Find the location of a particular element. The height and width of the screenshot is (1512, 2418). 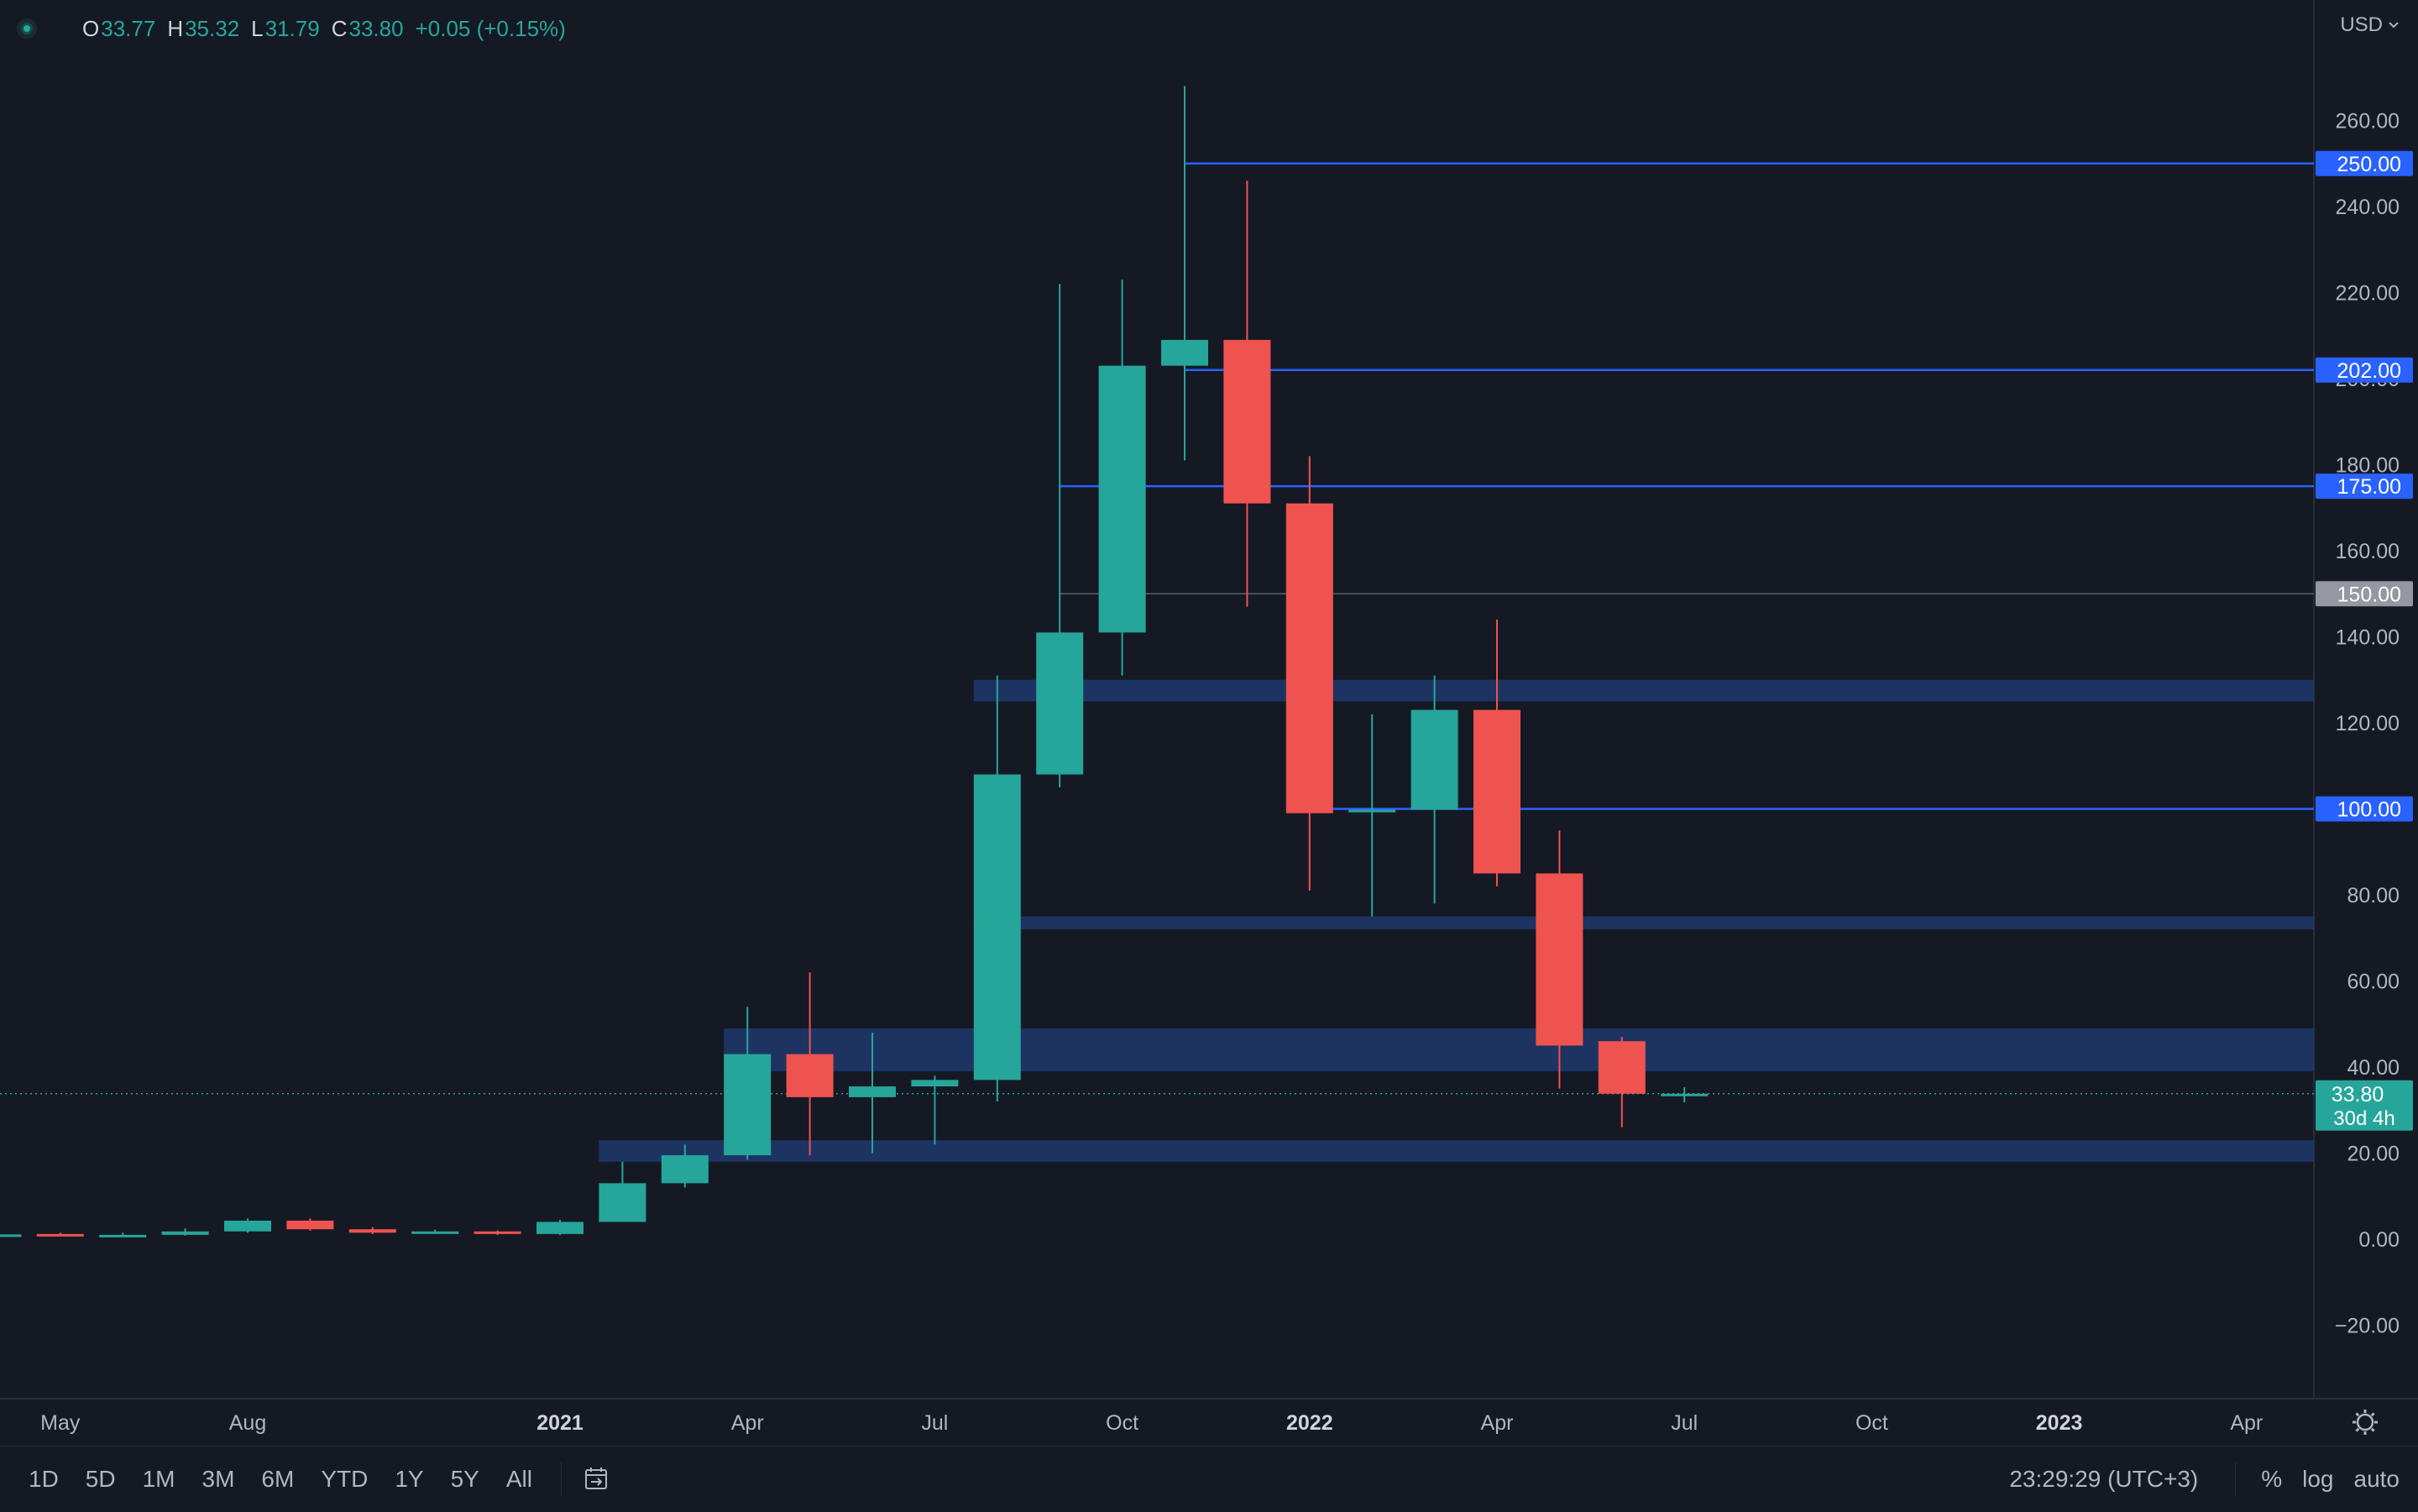

range-all-button: All is located at coordinates (519, 1479).